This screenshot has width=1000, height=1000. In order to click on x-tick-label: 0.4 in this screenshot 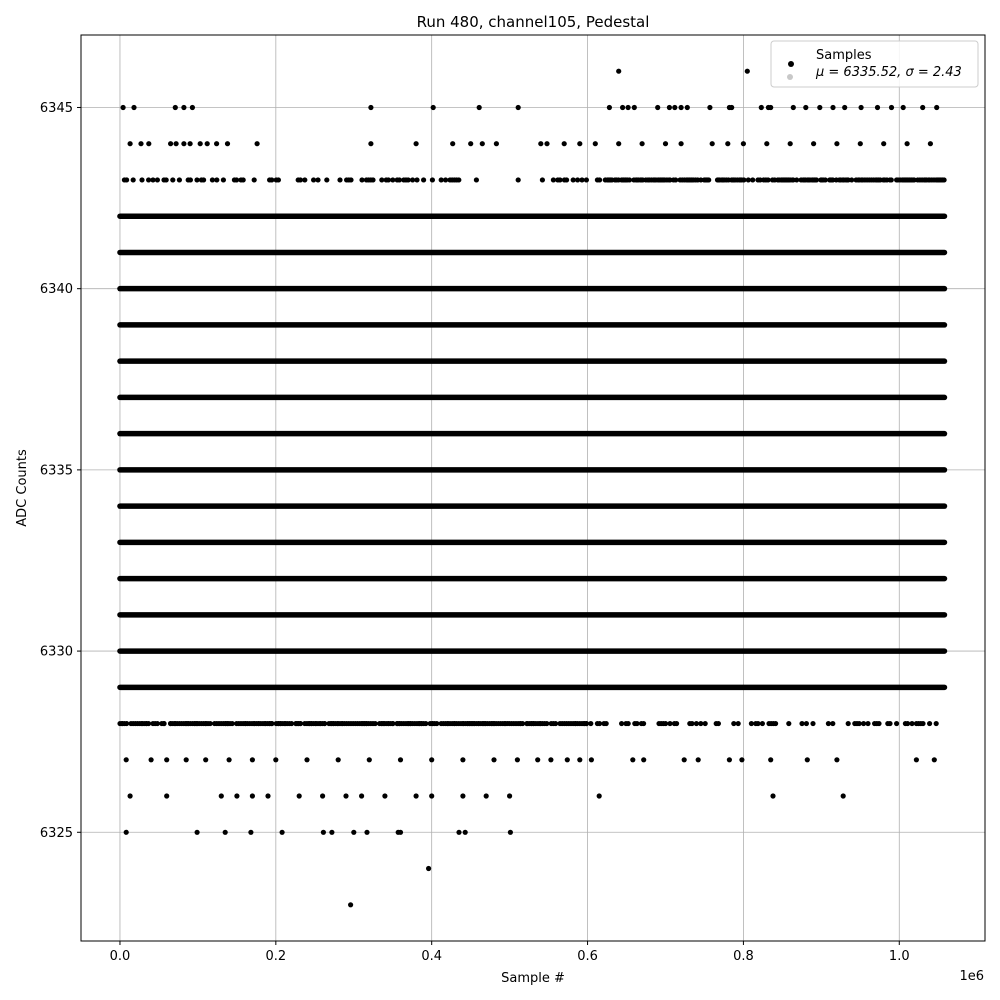, I will do `click(431, 956)`.